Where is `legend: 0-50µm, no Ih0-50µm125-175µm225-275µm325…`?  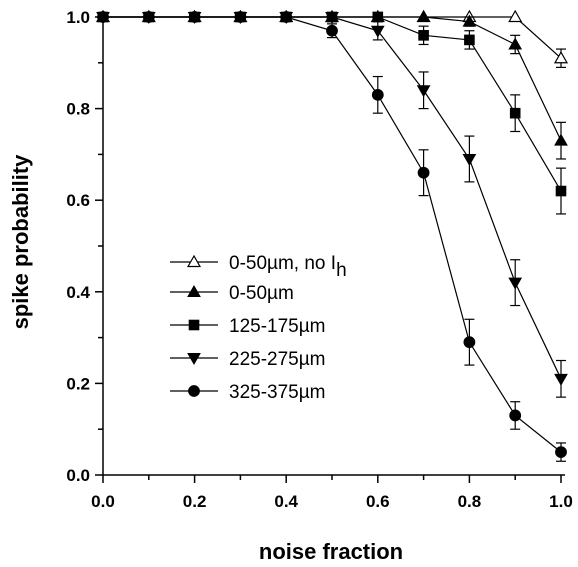
legend: 0-50µm, no Ih0-50µm125-175µm225-275µm325… is located at coordinates (258, 328).